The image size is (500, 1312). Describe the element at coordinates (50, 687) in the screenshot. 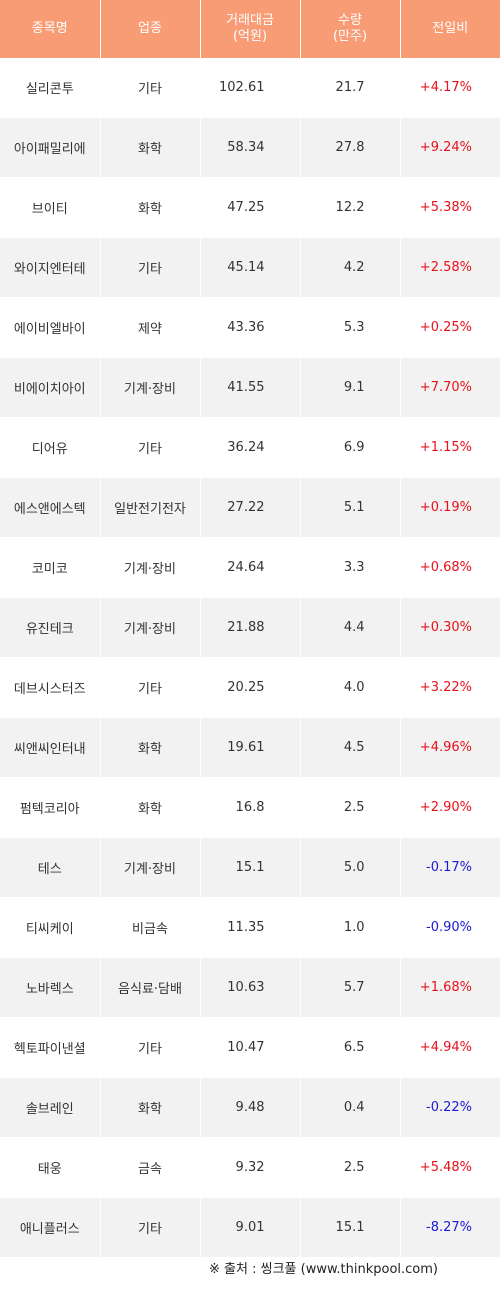

I see `stock-name-cell: 데브시스터즈` at that location.